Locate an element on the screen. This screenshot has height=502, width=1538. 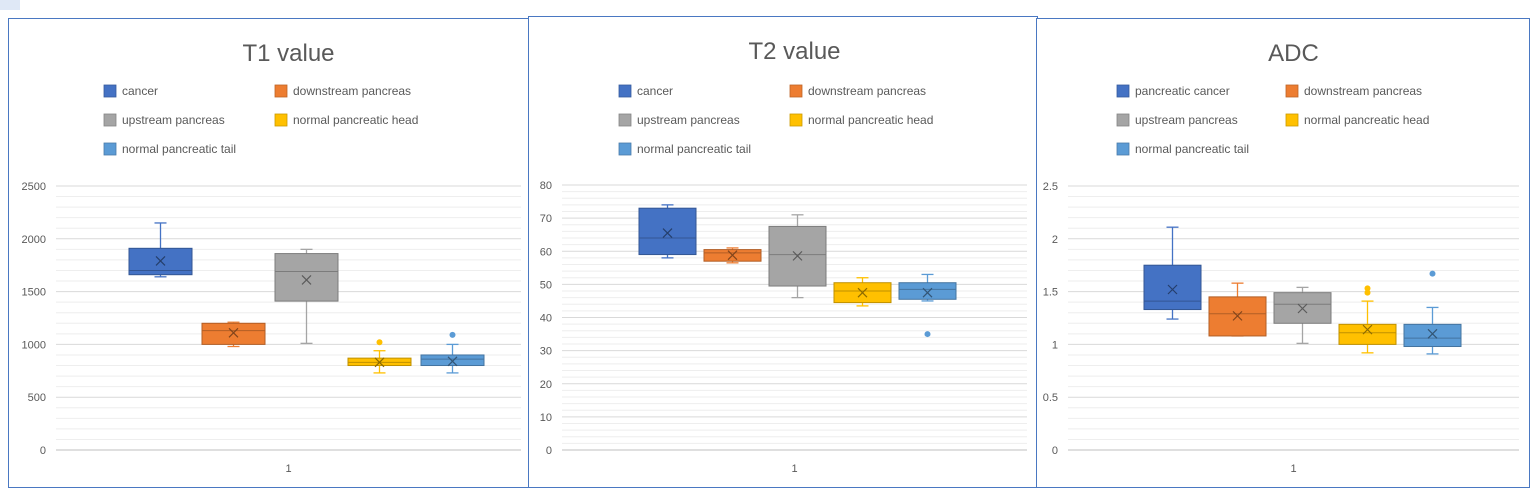
chart-title: ADC is located at coordinates (1293, 53).